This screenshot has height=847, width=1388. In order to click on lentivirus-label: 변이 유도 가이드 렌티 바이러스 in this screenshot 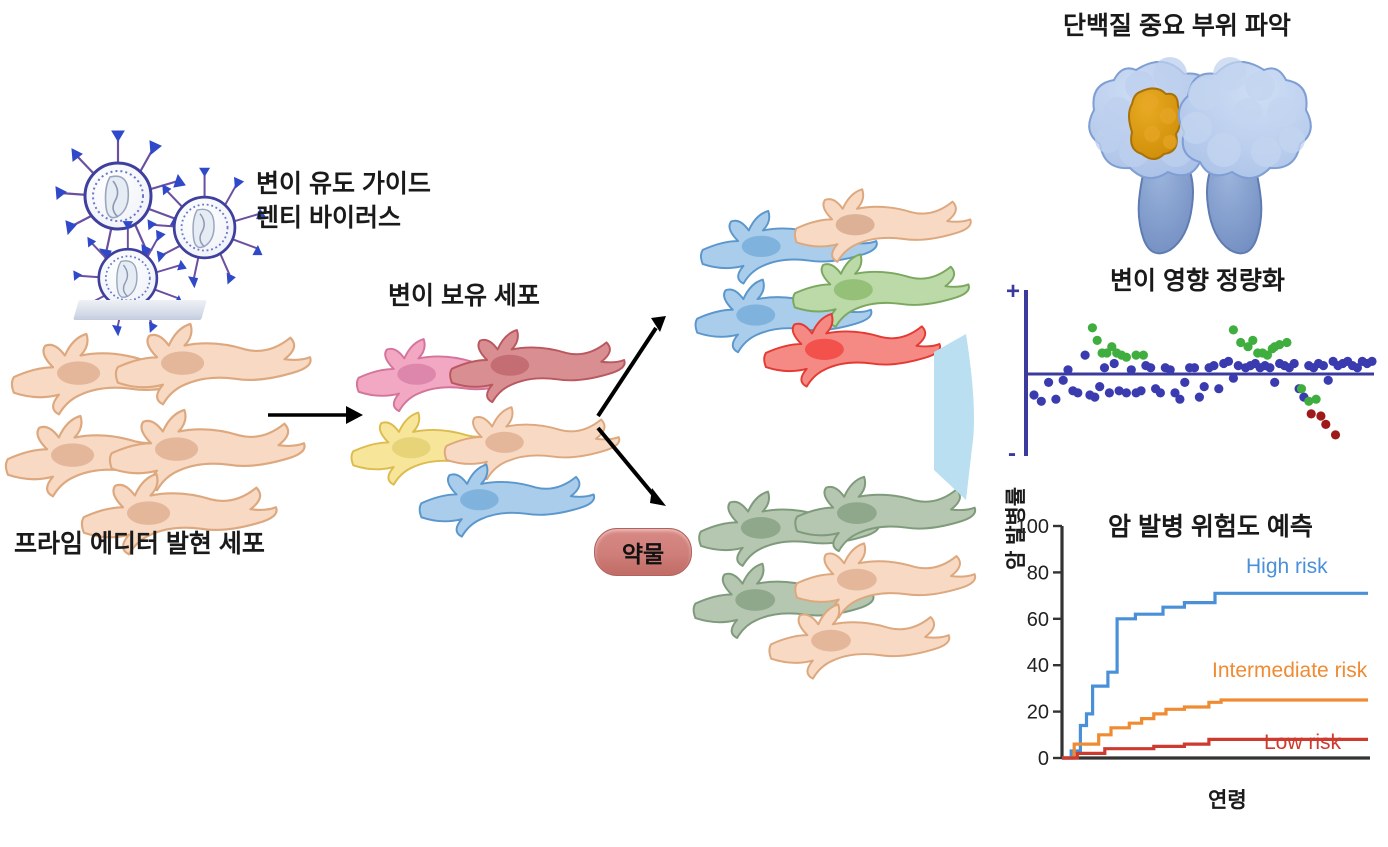, I will do `click(343, 201)`.